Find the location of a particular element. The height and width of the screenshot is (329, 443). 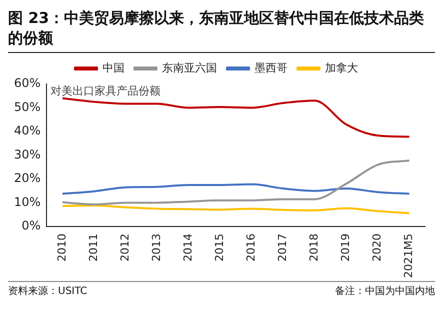

x-tick-label: 2020 is located at coordinates (377, 248).